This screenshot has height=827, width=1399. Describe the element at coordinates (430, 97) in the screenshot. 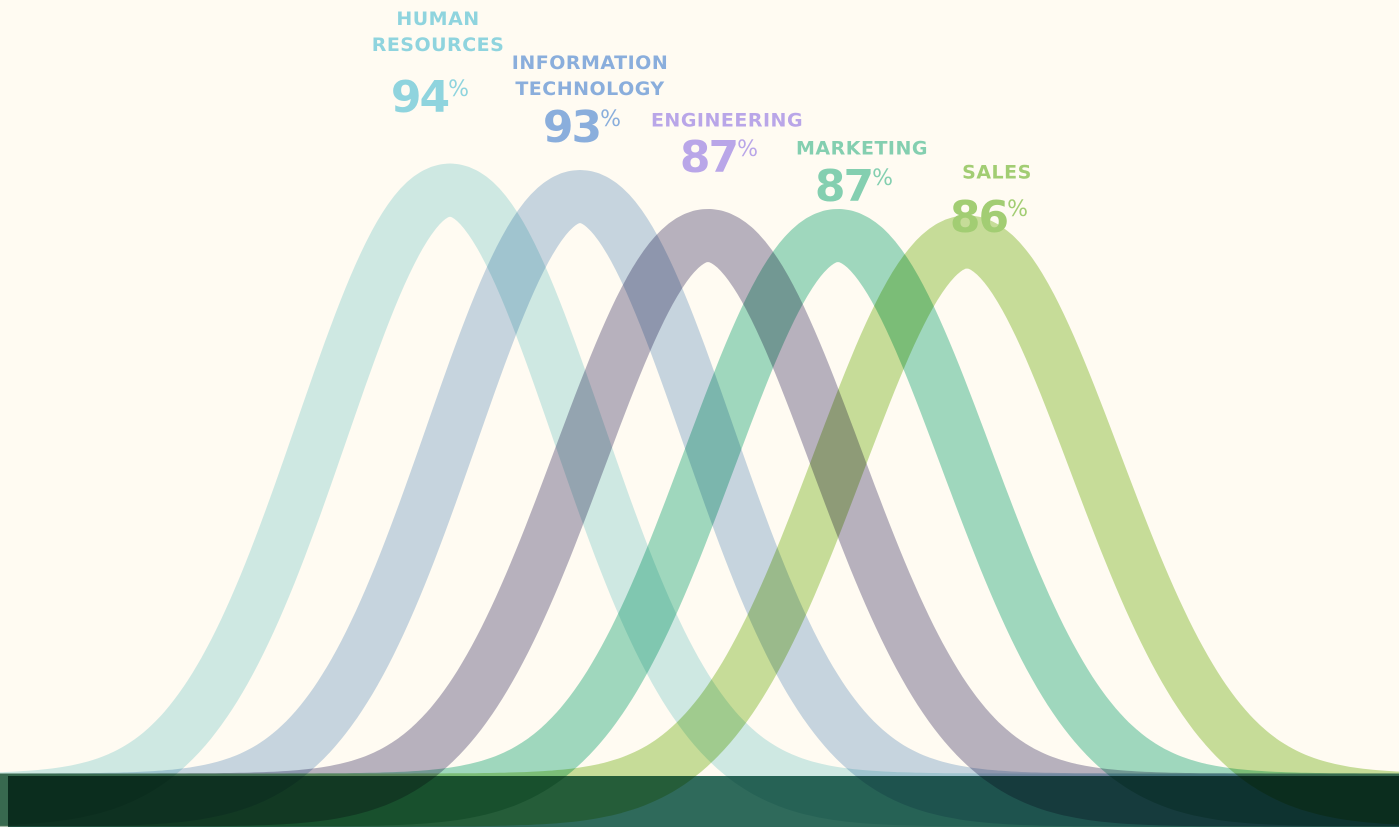

I see `value-label: 94%` at that location.